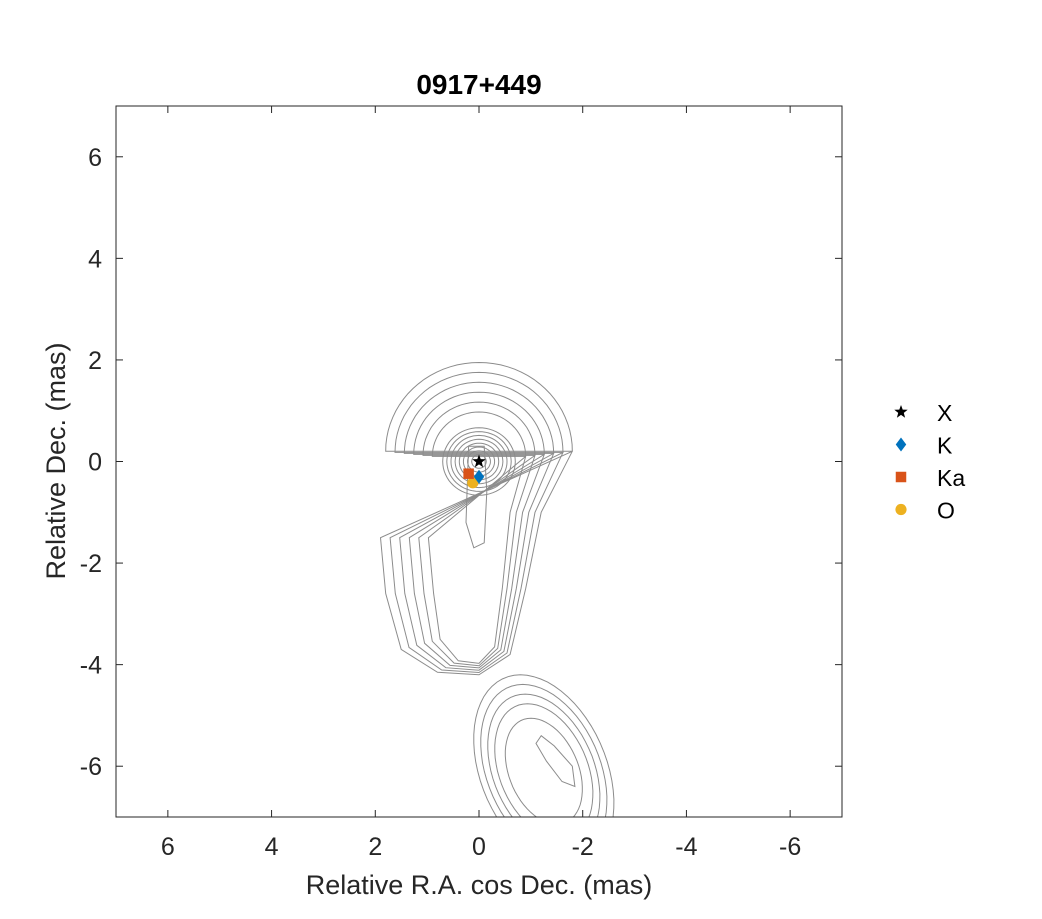  Describe the element at coordinates (929, 462) in the screenshot. I see `legend: XK Ka O` at that location.